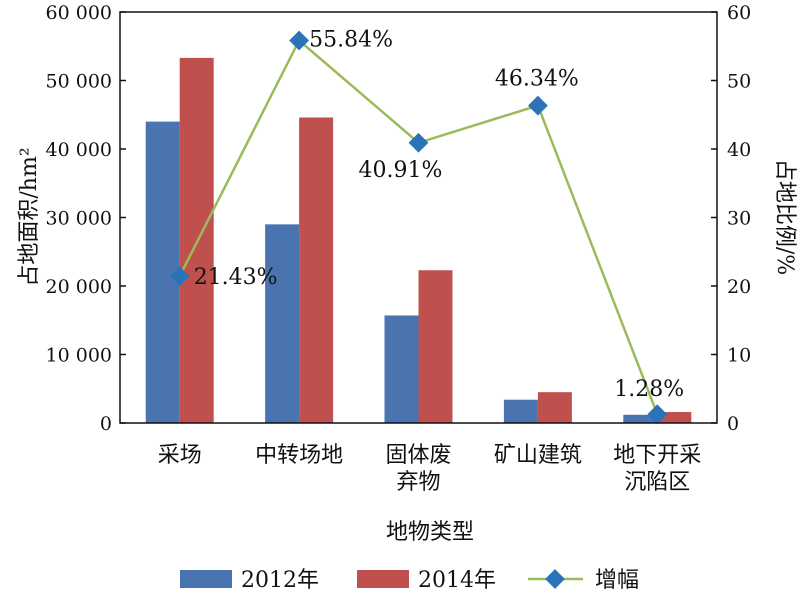  Describe the element at coordinates (739, 219) in the screenshot. I see `right-tick-label: 30` at that location.